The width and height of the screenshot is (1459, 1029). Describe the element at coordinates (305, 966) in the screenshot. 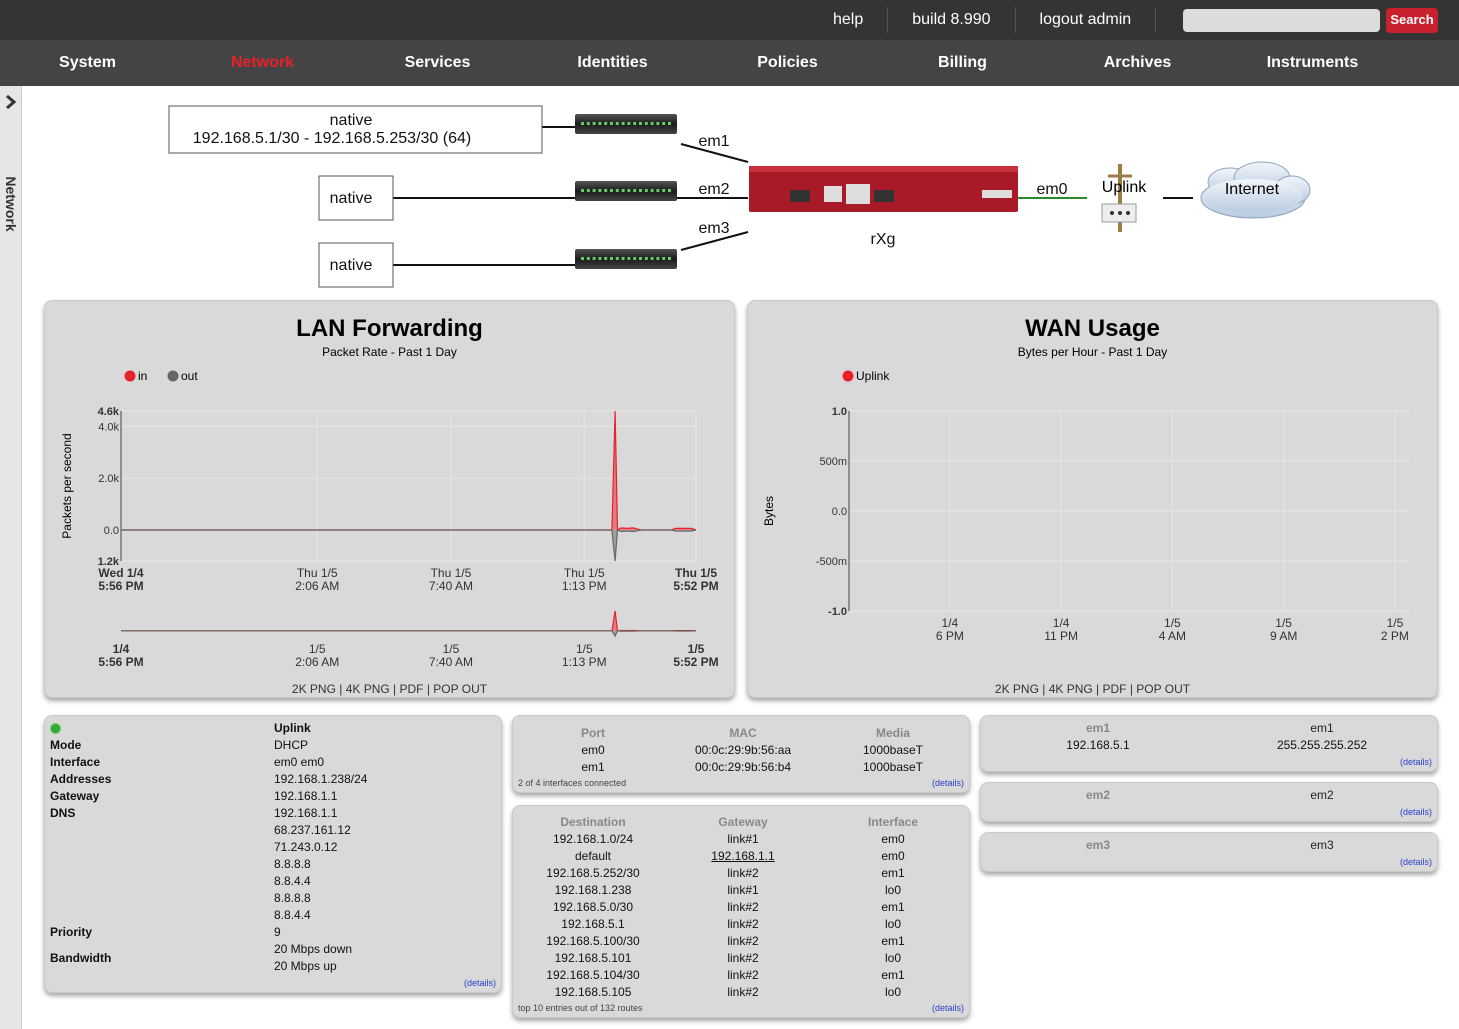

I see `row-value: 20 Mbps up` at that location.